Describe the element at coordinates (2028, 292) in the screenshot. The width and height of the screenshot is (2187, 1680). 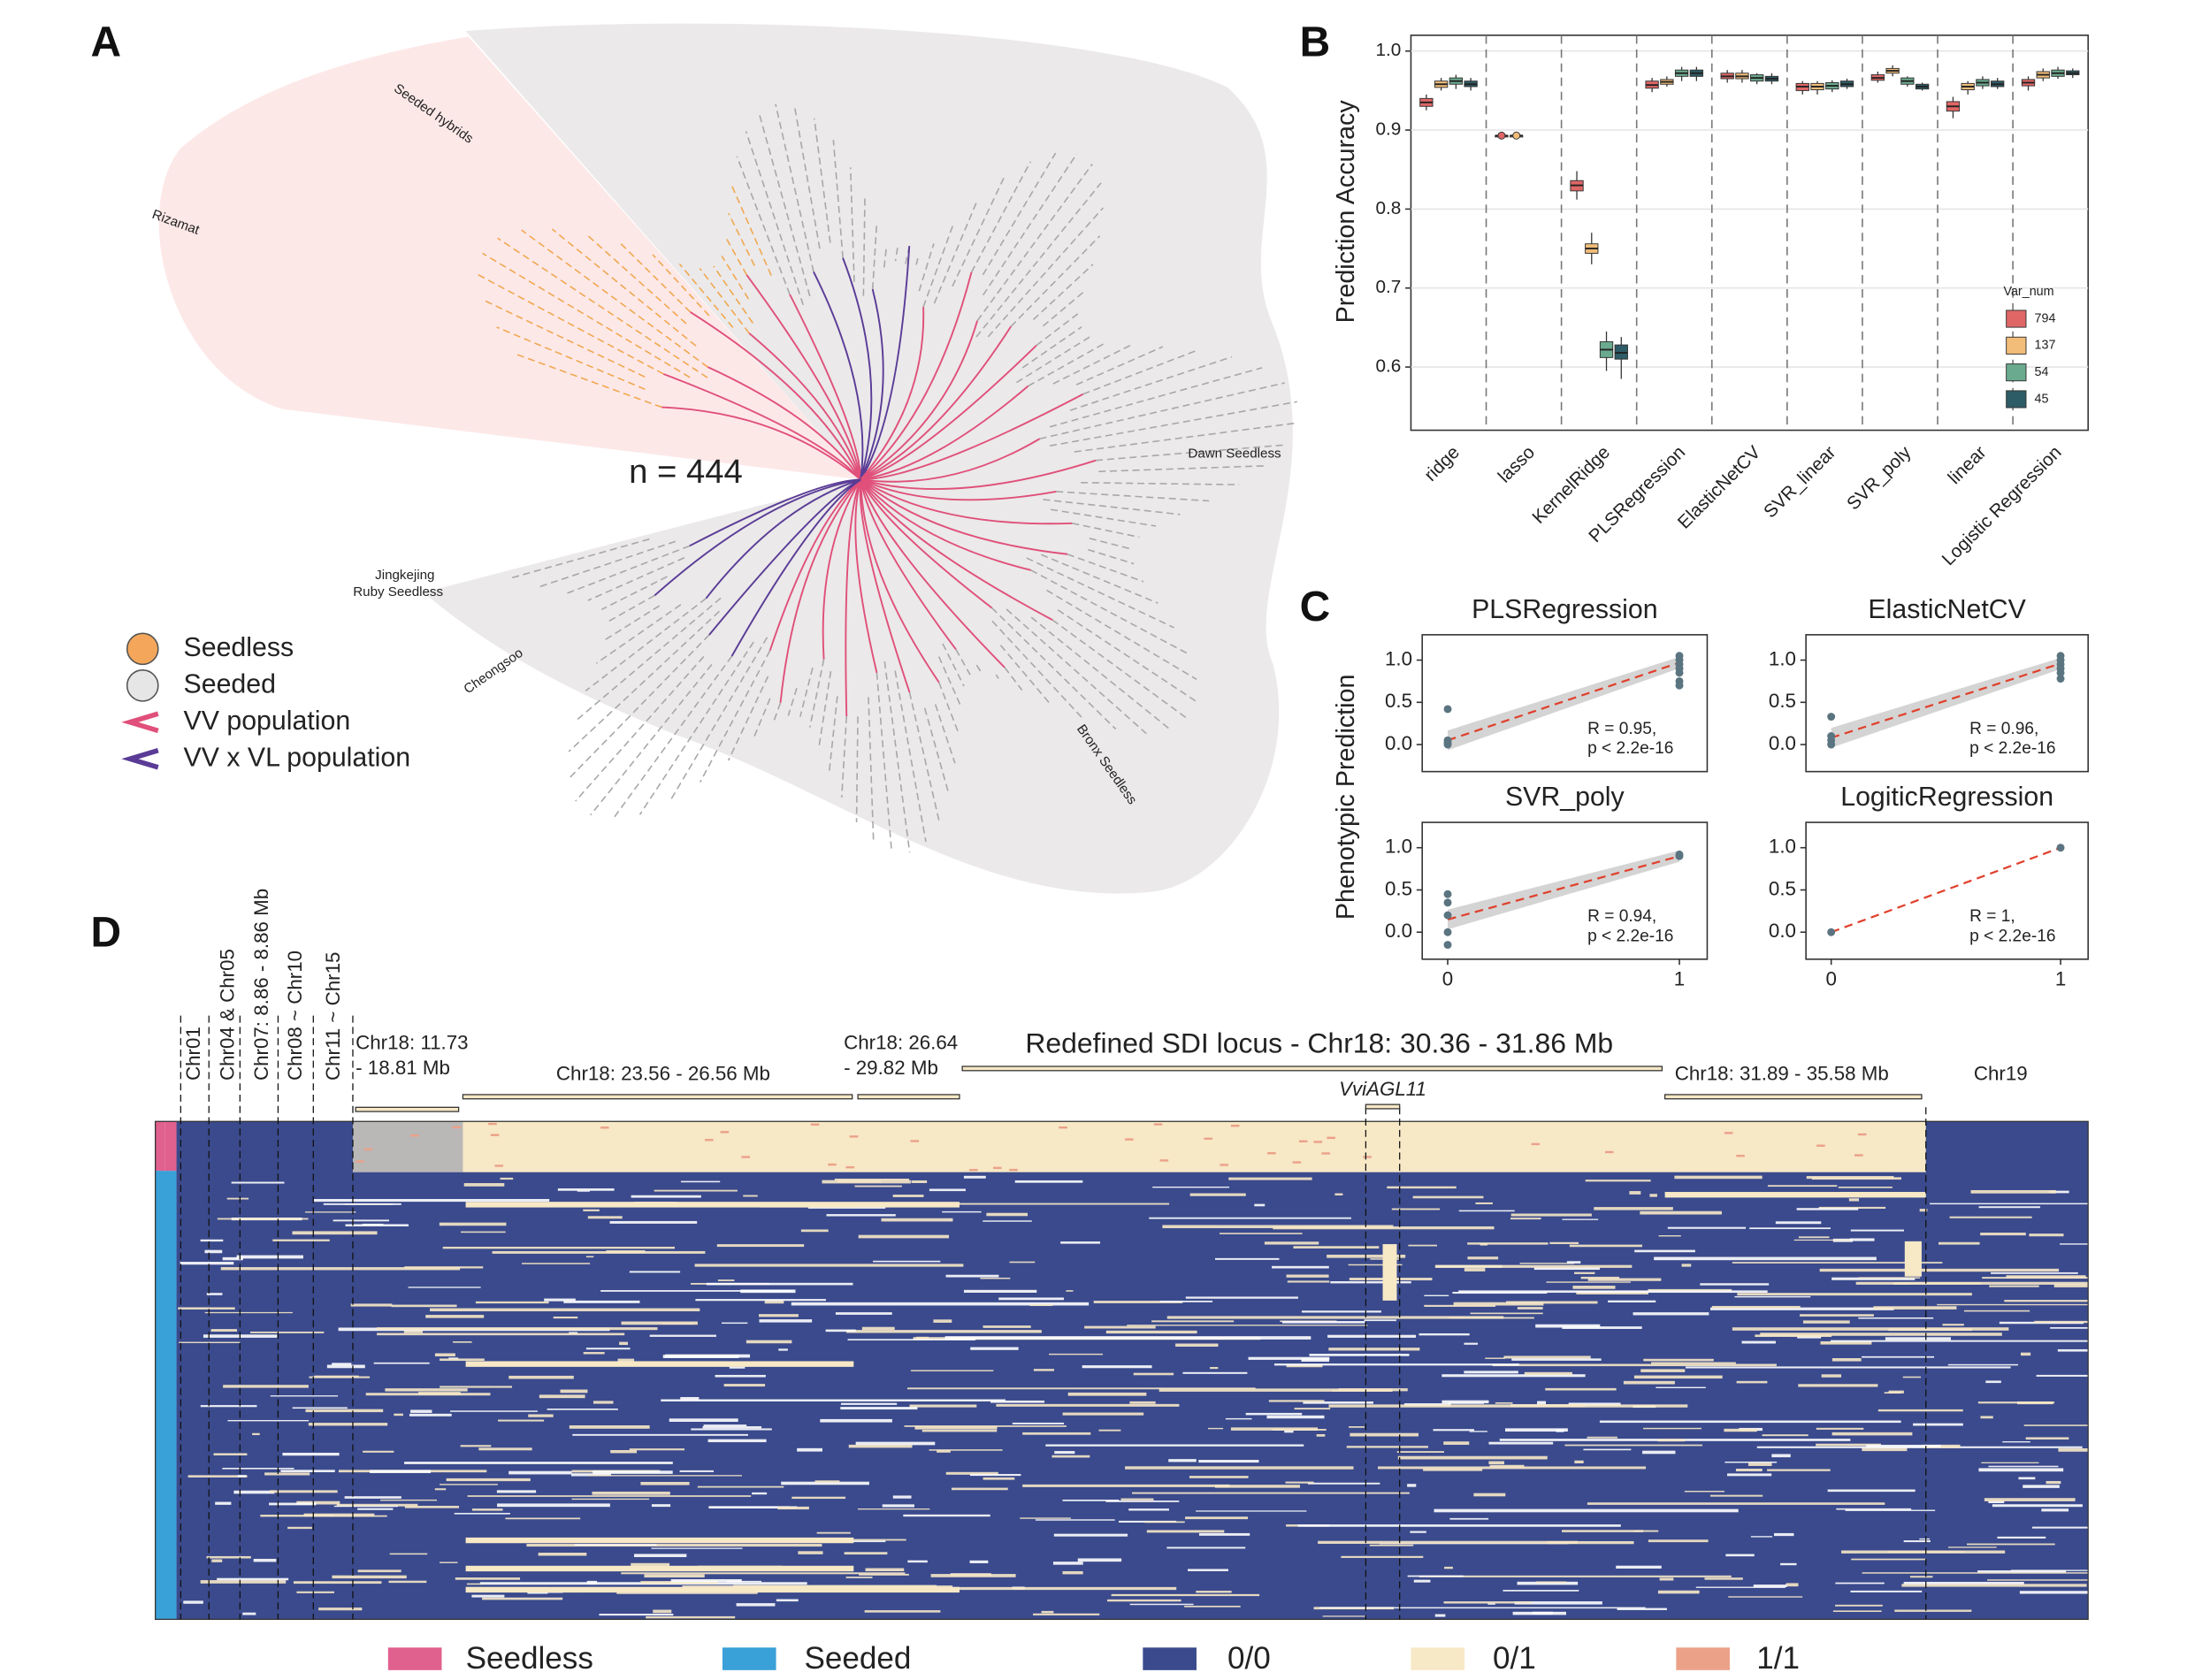
I see `legend-title: Var_num` at that location.